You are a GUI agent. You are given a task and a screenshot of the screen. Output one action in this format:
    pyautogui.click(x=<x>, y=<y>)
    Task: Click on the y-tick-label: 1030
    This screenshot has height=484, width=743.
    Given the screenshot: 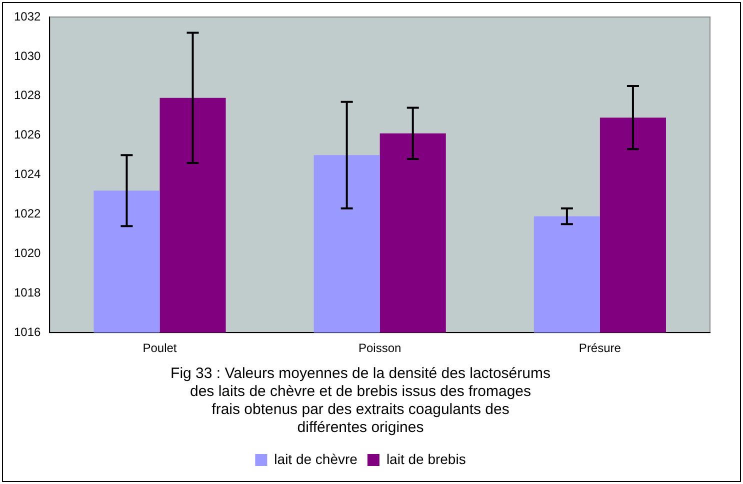 What is the action you would take?
    pyautogui.click(x=28, y=55)
    